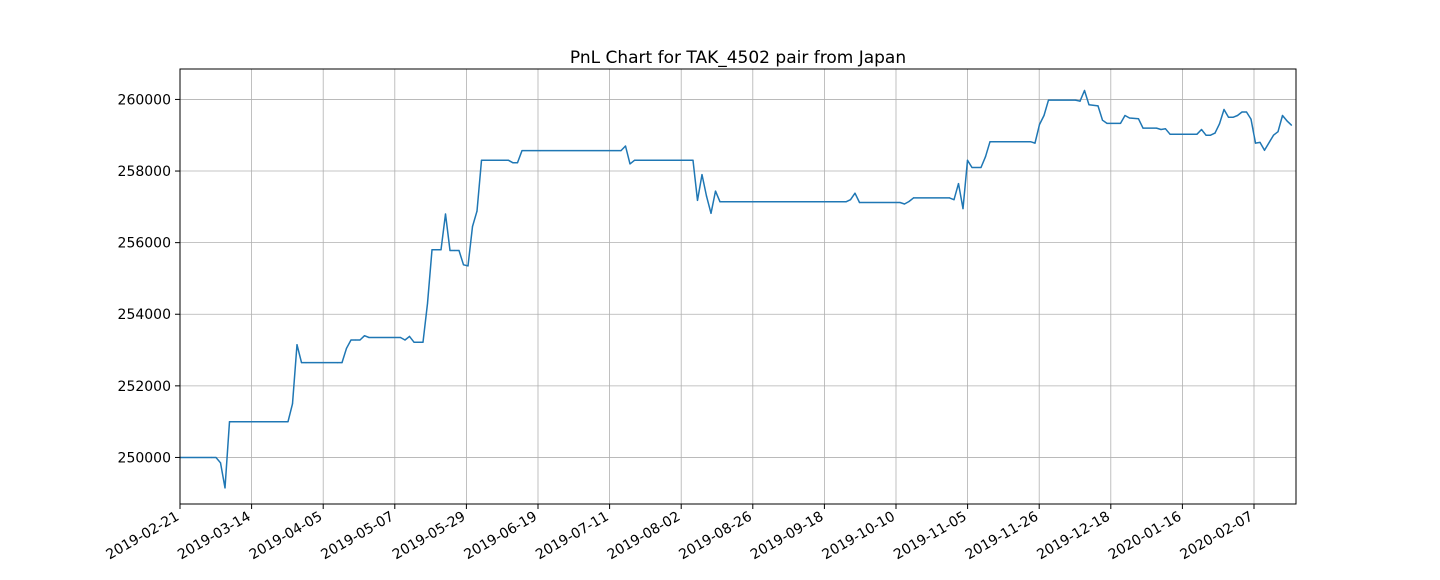 The width and height of the screenshot is (1440, 580). Describe the element at coordinates (715, 536) in the screenshot. I see `x-tick-label: 2019-08-26` at that location.